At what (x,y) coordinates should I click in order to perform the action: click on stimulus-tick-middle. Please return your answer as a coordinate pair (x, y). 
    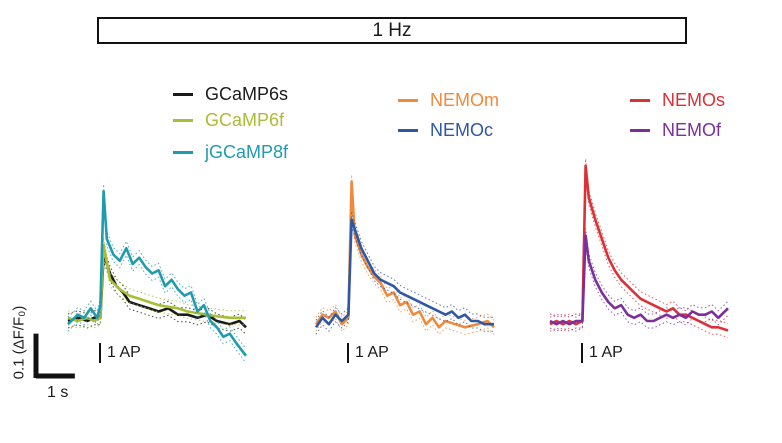
    Looking at the image, I should click on (348, 353).